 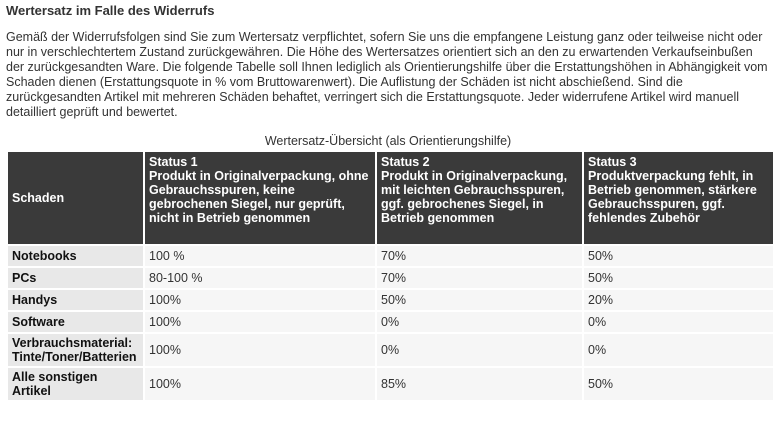 I want to click on row-label: Alle sonstigen Artikel, so click(x=75, y=384).